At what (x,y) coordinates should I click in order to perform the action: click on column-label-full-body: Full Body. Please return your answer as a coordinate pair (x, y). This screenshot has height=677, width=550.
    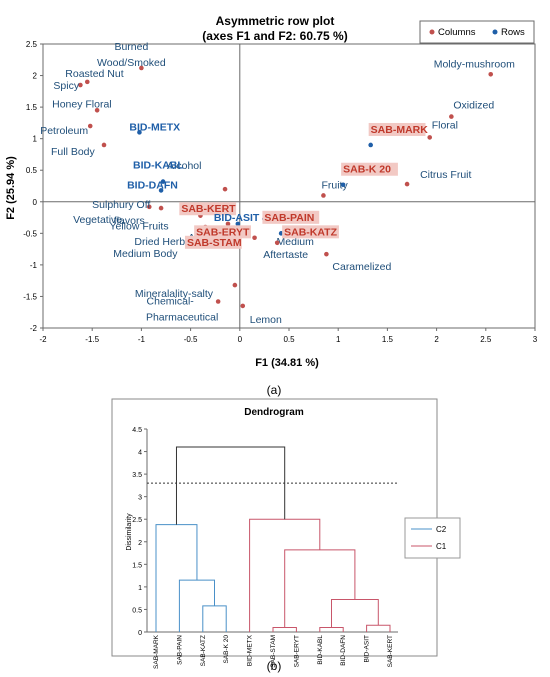
    Looking at the image, I should click on (73, 152).